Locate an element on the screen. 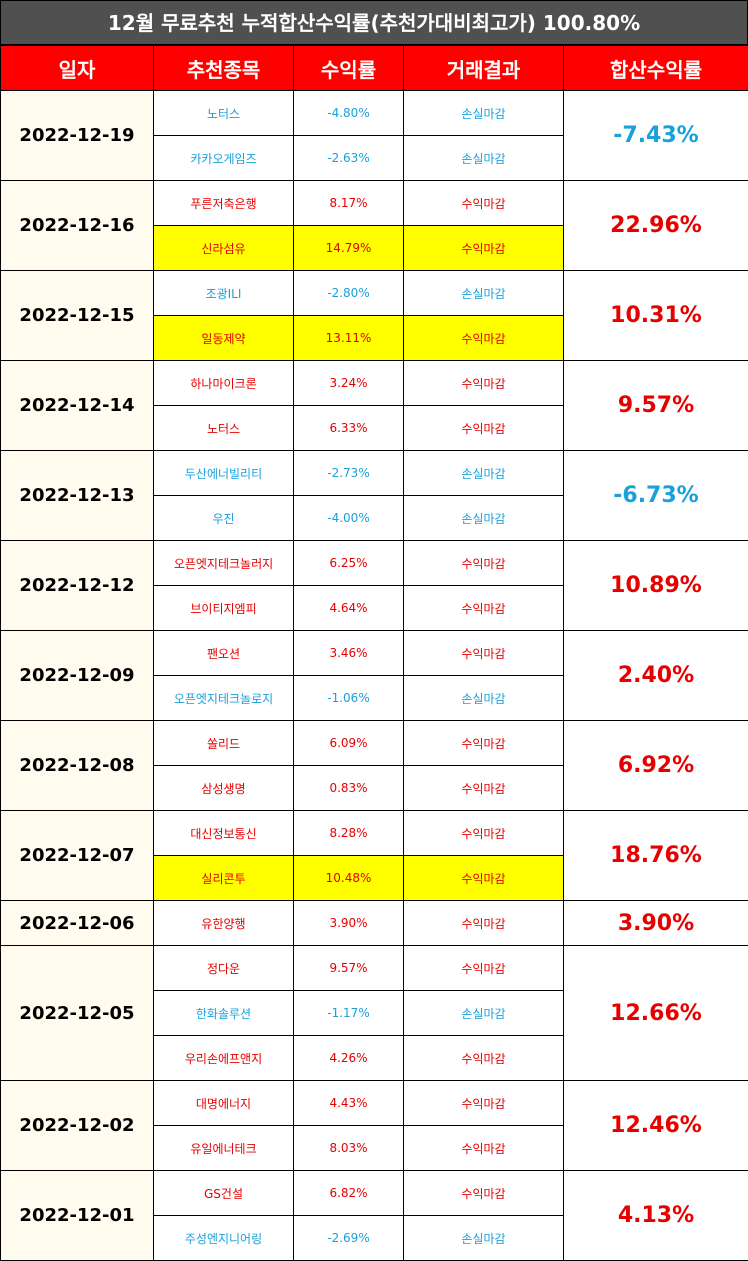  stock-name: GS건설 is located at coordinates (223, 1193).